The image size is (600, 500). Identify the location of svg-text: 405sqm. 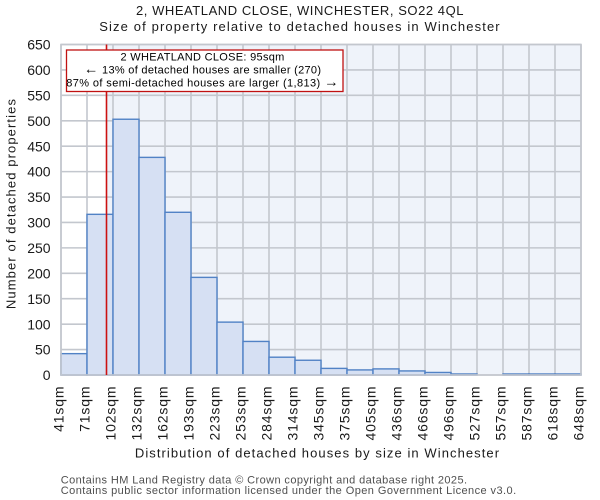
(370, 413).